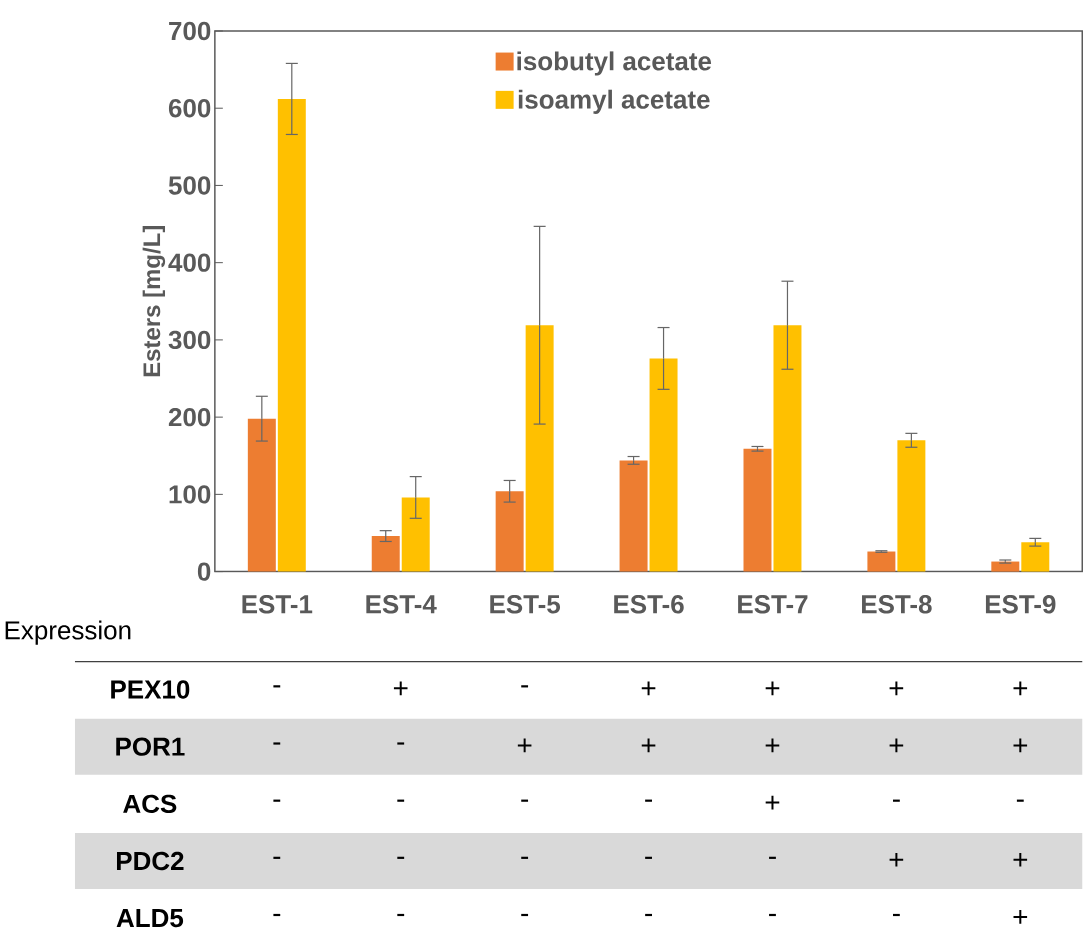 Image resolution: width=1083 pixels, height=940 pixels. Describe the element at coordinates (189, 108) in the screenshot. I see `y-tick-label: 600` at that location.